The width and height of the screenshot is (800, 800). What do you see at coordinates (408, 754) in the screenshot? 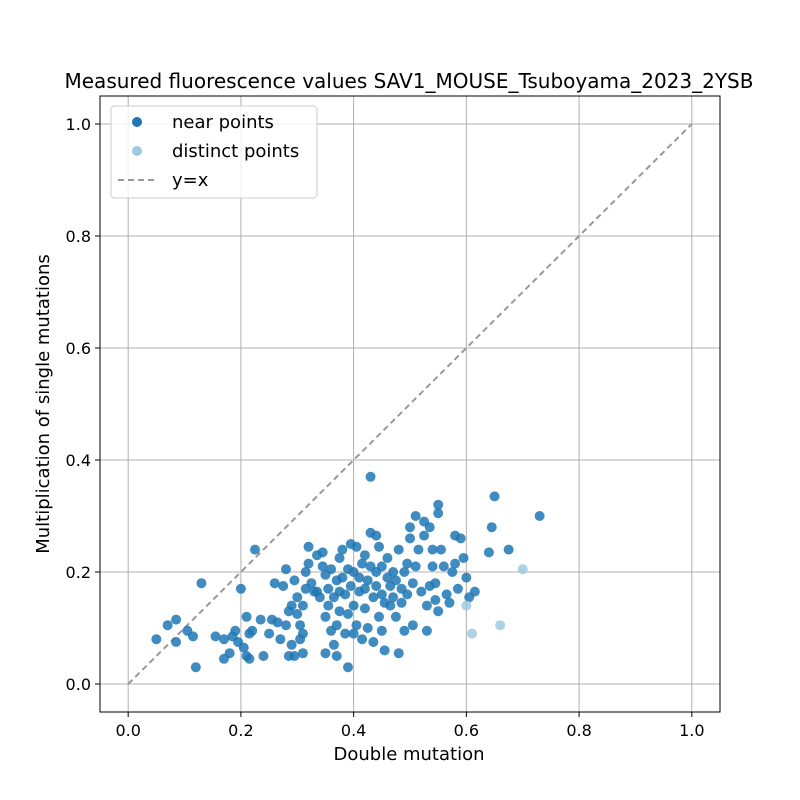
I see `x-axis-title: Double mutation` at bounding box center [408, 754].